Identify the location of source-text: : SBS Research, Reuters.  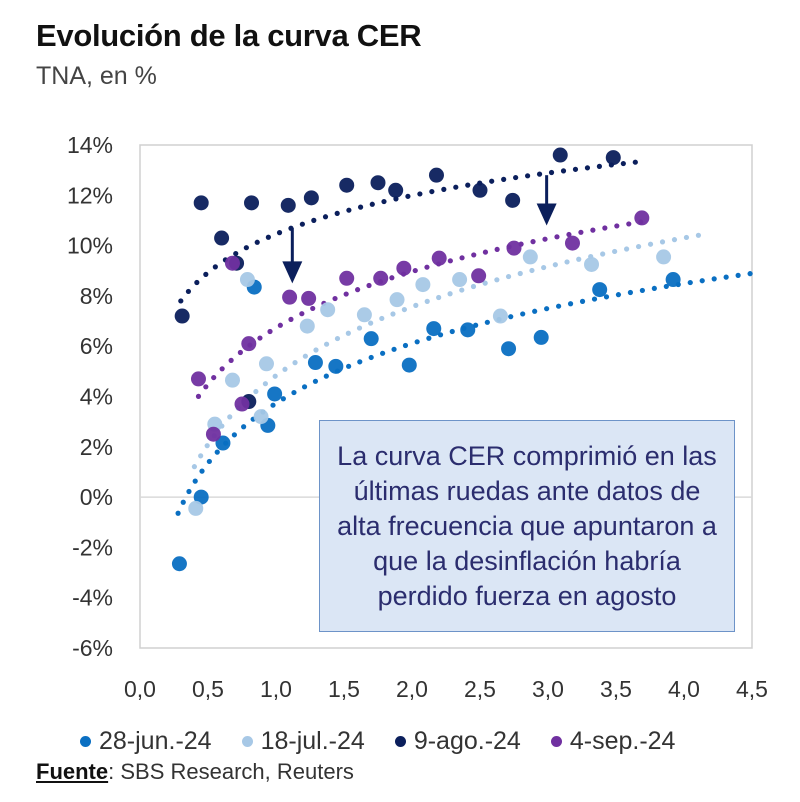
(231, 771).